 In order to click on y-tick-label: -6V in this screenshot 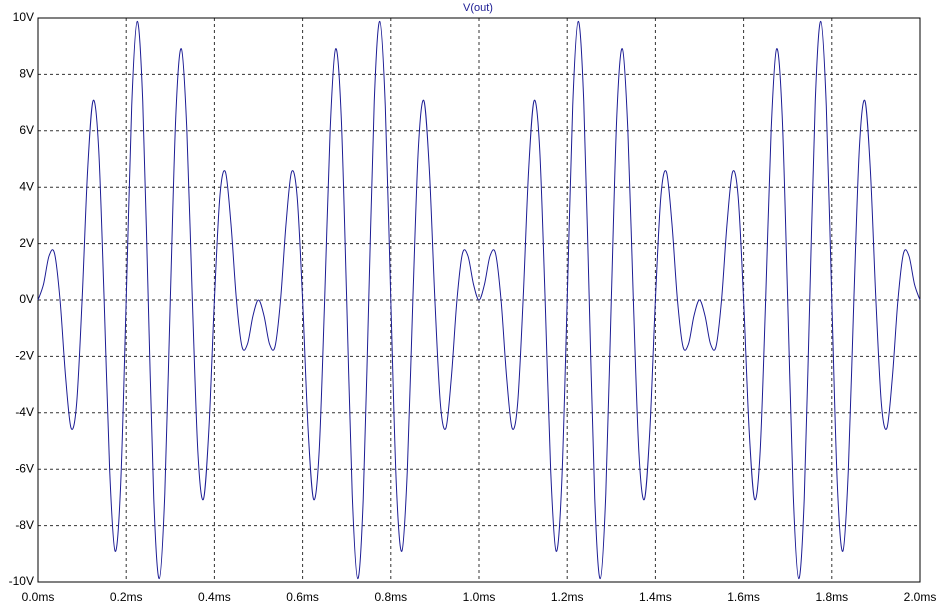, I will do `click(24, 468)`.